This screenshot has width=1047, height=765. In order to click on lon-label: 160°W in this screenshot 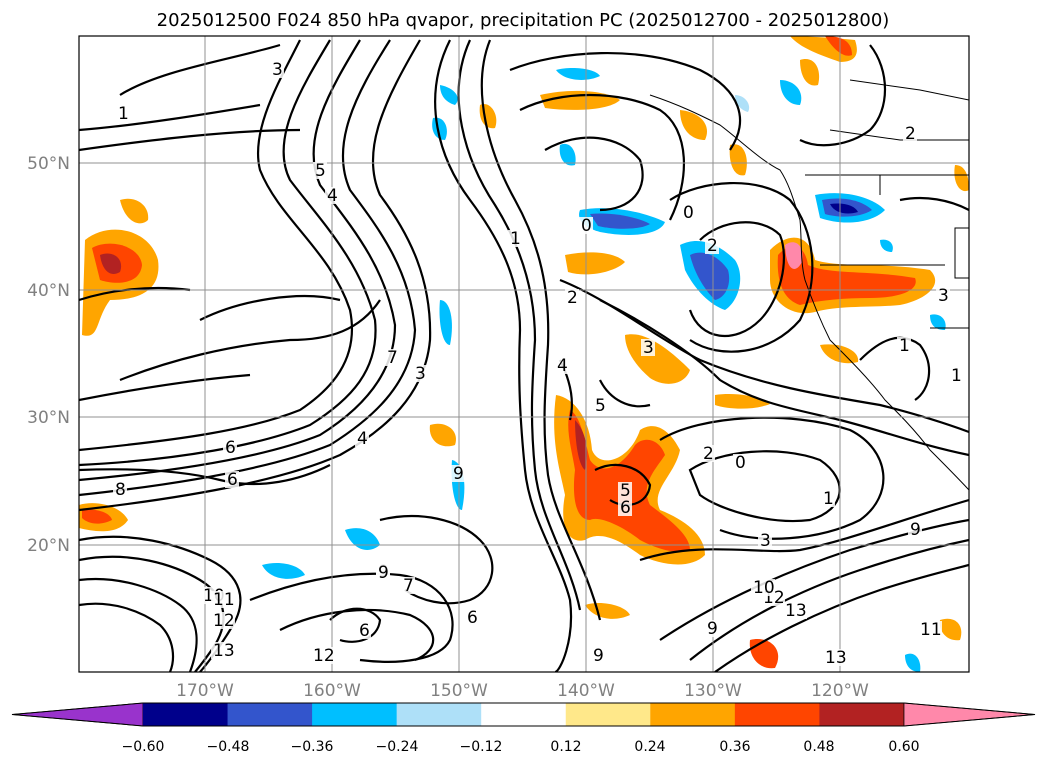, I will do `click(332, 691)`.